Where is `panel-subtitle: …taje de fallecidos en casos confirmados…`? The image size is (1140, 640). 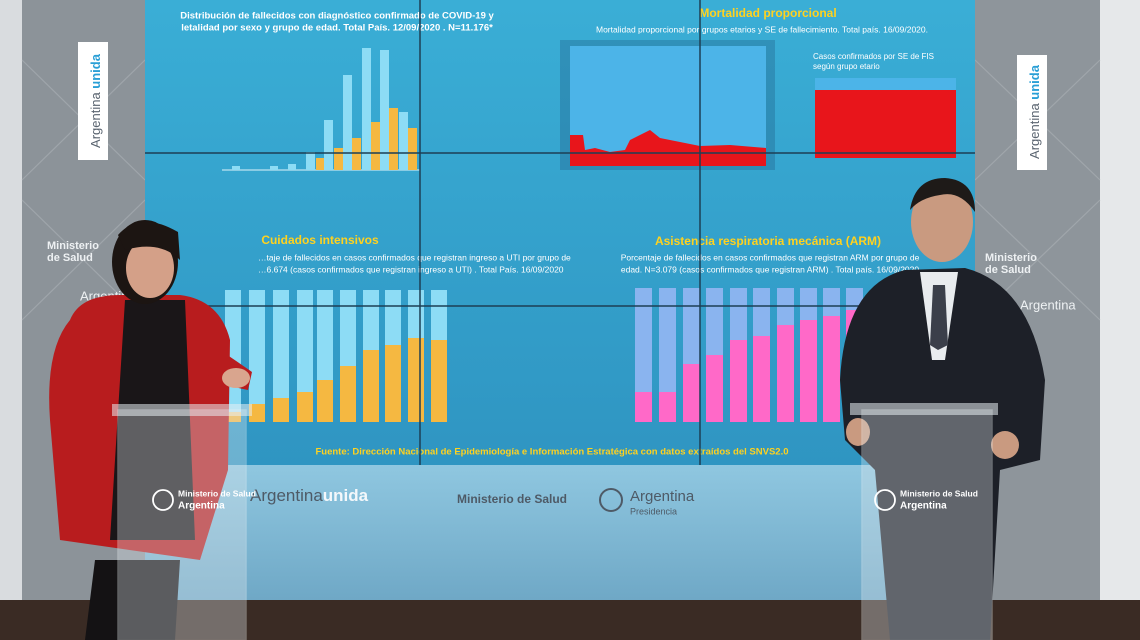 panel-subtitle: …taje de fallecidos en casos confirmados… is located at coordinates (414, 257).